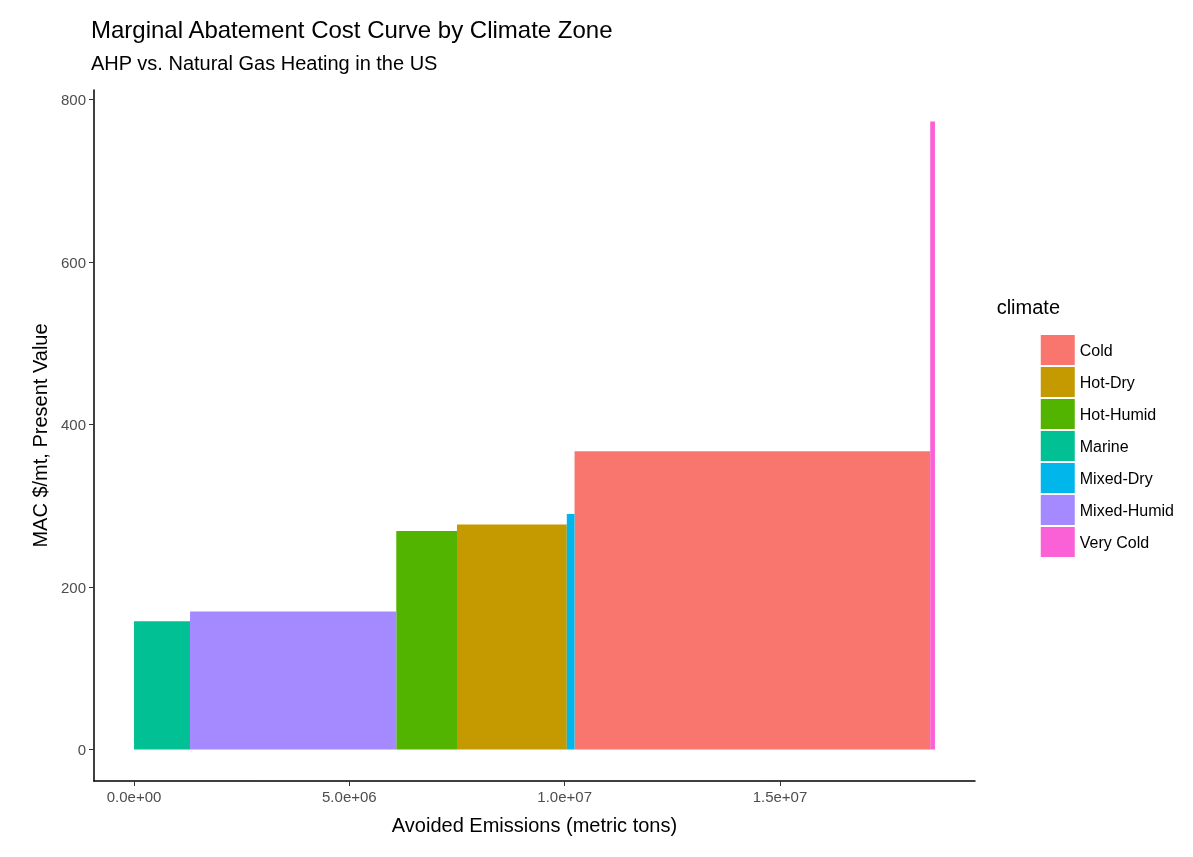 This screenshot has height=857, width=1193. Describe the element at coordinates (349, 796) in the screenshot. I see `x-tick-label: 5.0e+06` at that location.